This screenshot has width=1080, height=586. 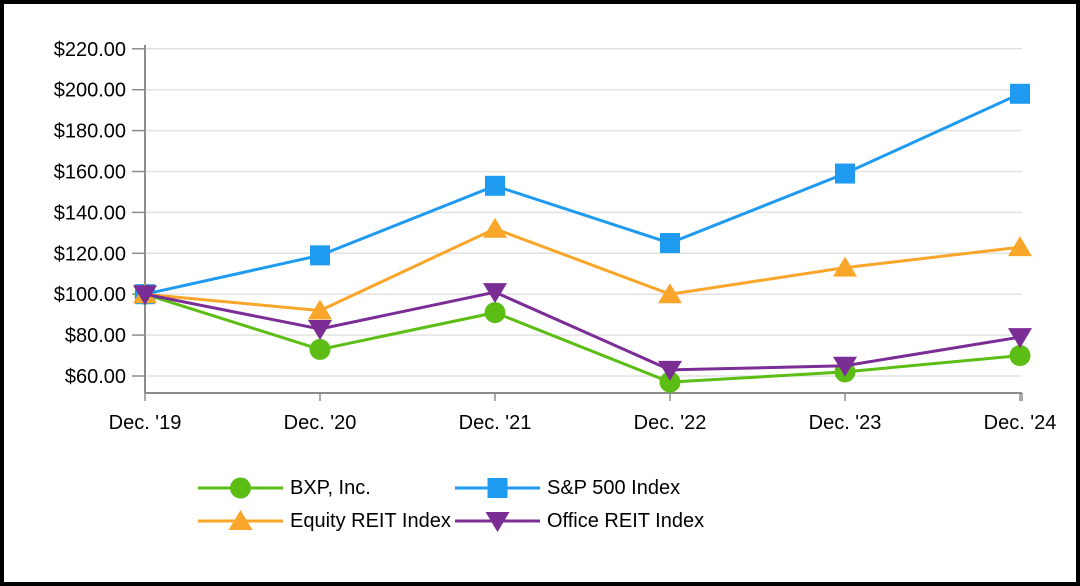 I want to click on y-tick-label: $140.00, so click(x=90, y=213).